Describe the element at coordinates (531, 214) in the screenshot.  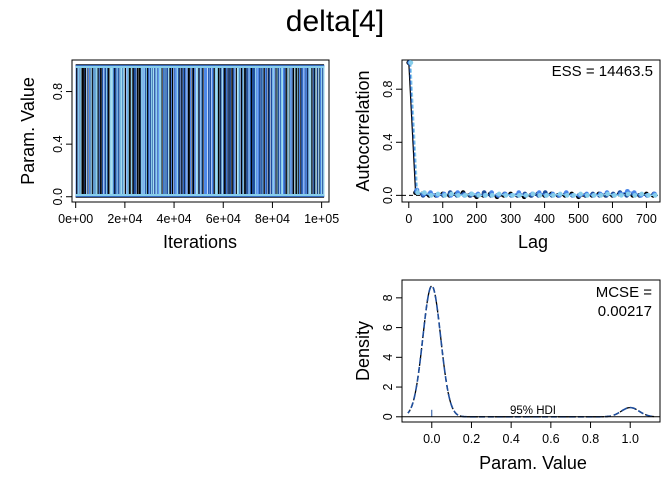
I see `acf-x-axis: 0 100 200 300 400 500 600 700` at that location.